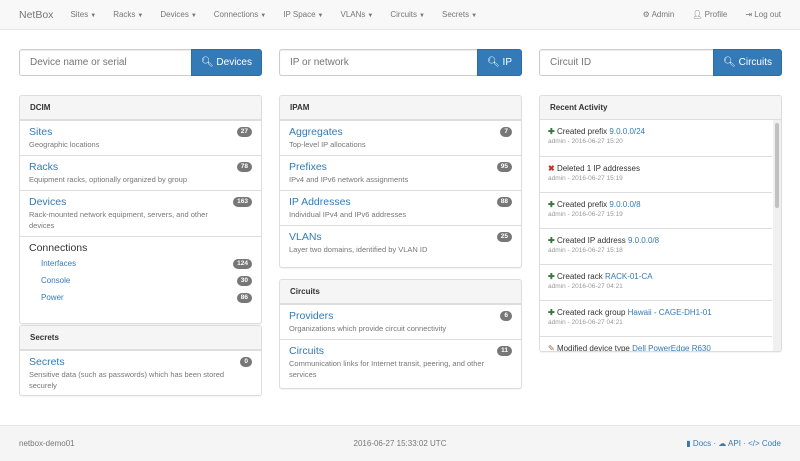 The height and width of the screenshot is (461, 800). I want to click on prefixes-link: Prefixes, so click(308, 167).